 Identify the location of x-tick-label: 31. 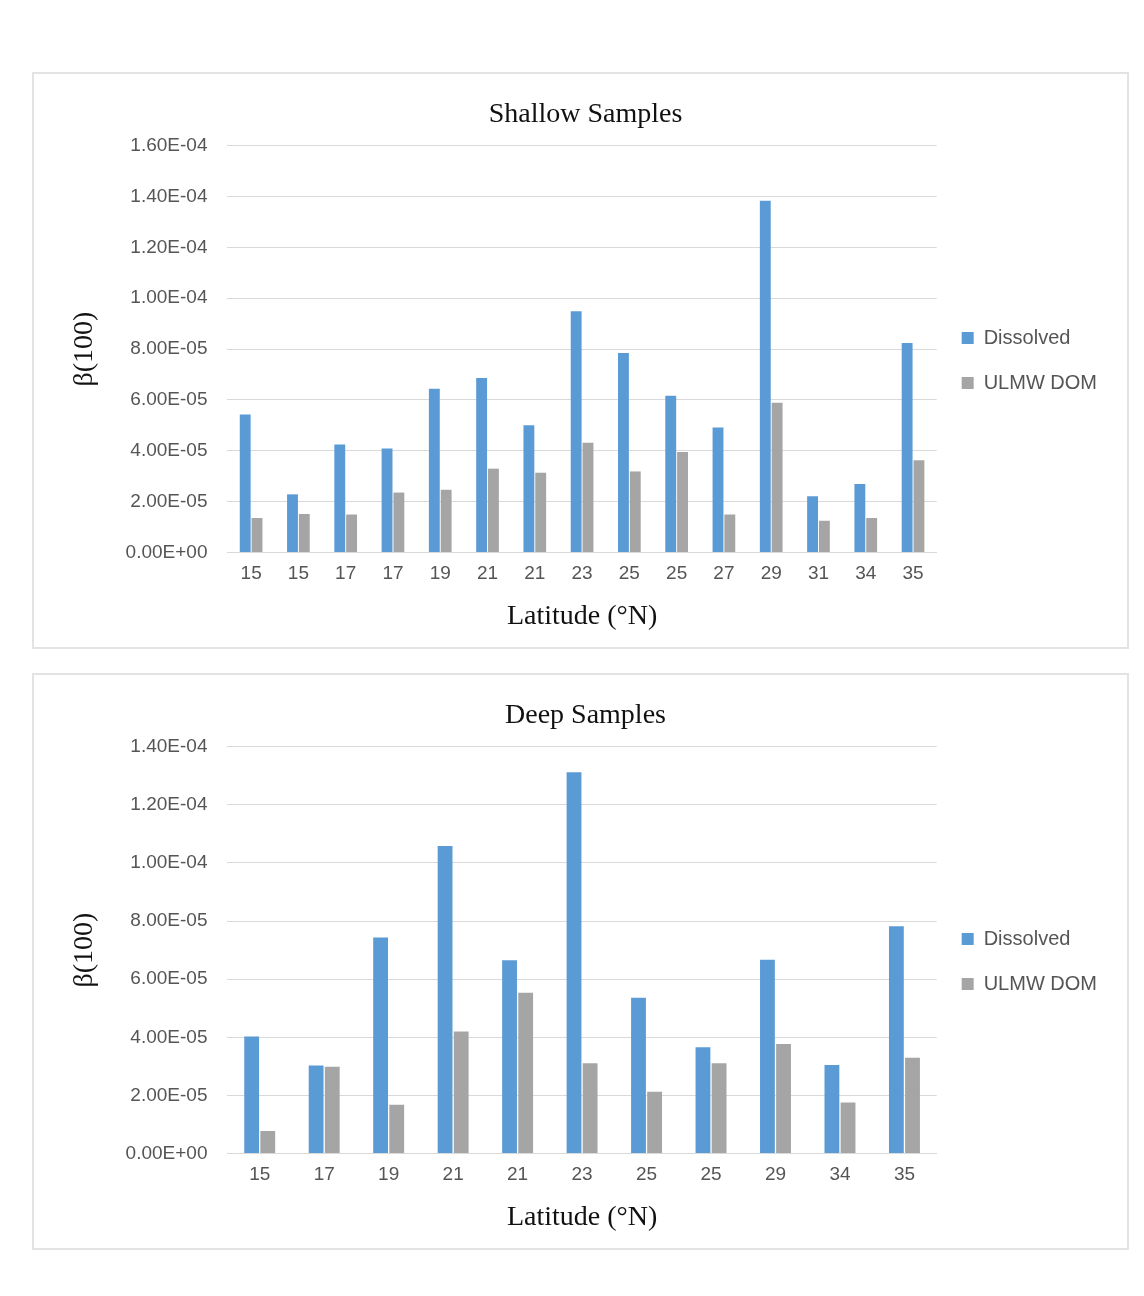
(818, 573).